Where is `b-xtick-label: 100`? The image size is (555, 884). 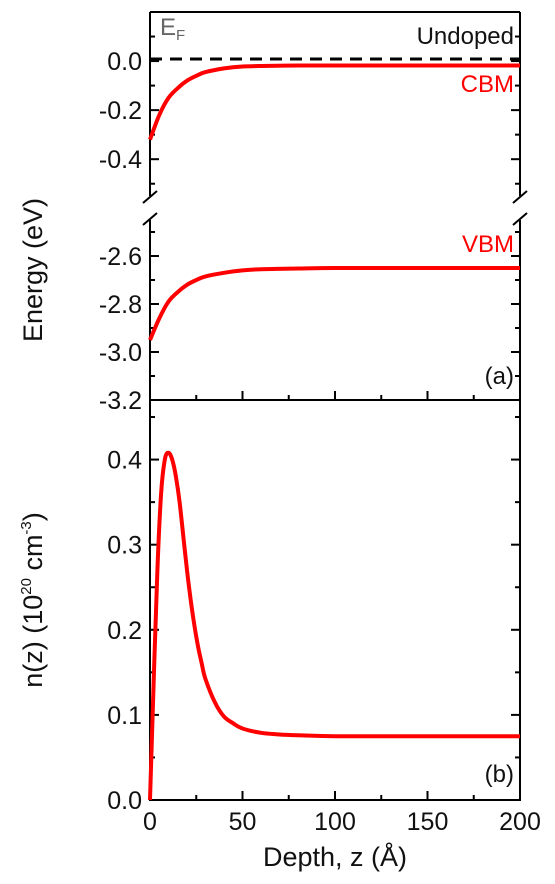
b-xtick-label: 100 is located at coordinates (335, 822).